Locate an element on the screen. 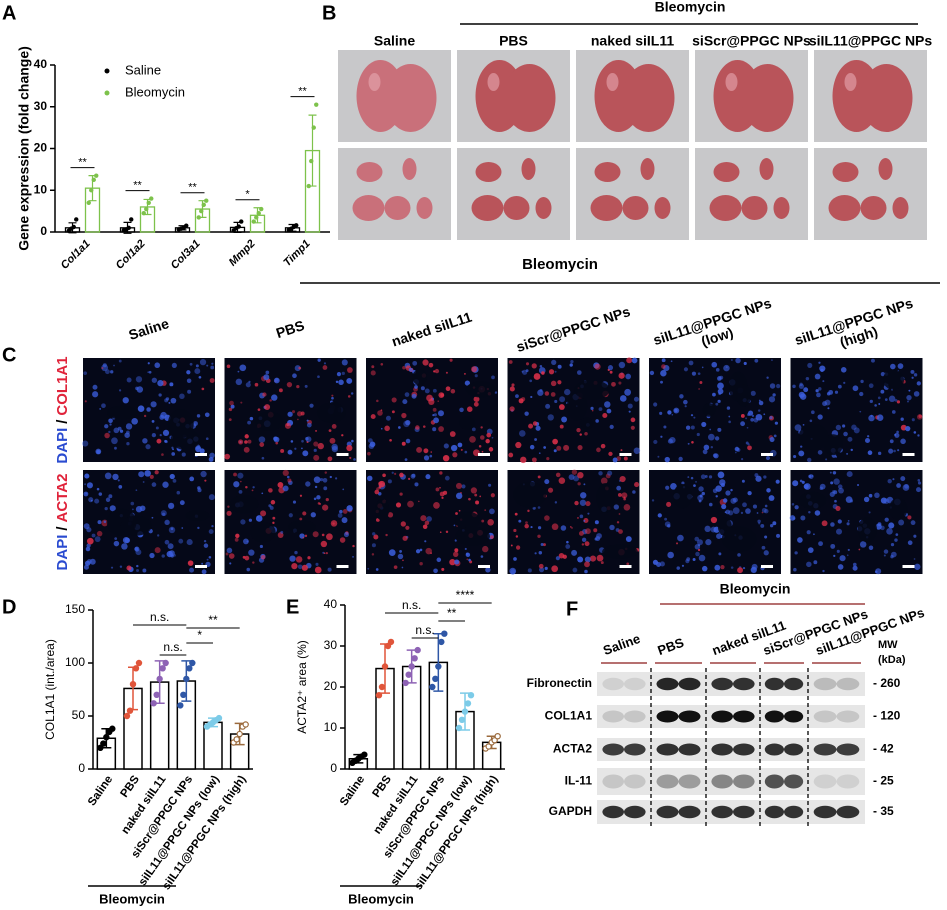  protein-label: COL1A1 is located at coordinates (569, 716).